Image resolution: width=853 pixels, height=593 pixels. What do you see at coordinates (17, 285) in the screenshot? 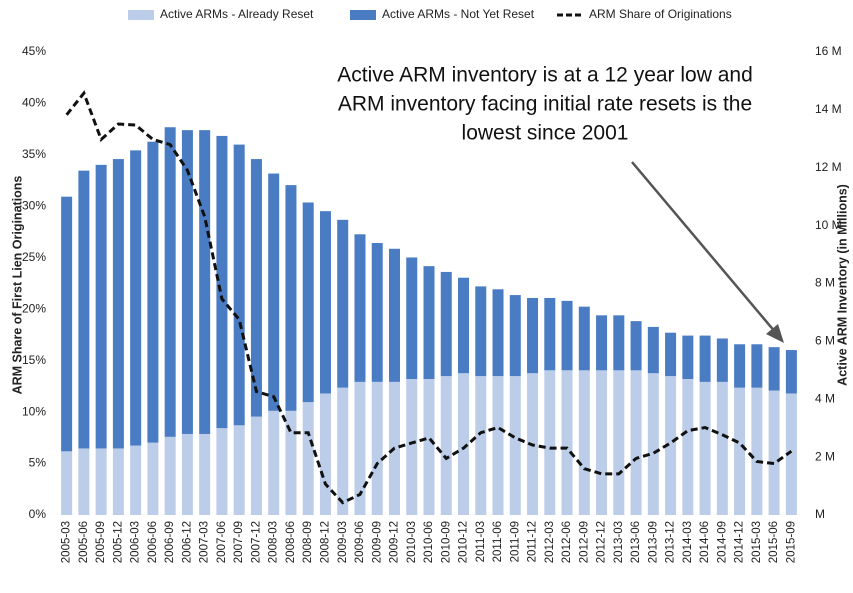
I see `y-axis-title: ARM Share of First Lien Originations` at bounding box center [17, 285].